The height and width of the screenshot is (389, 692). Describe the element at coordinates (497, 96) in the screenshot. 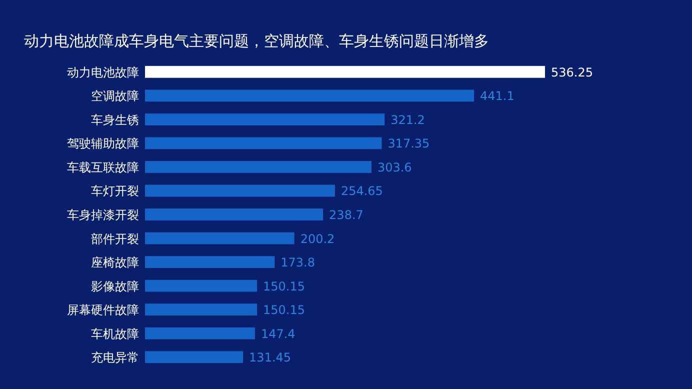

I see `value-label: 441.1` at that location.